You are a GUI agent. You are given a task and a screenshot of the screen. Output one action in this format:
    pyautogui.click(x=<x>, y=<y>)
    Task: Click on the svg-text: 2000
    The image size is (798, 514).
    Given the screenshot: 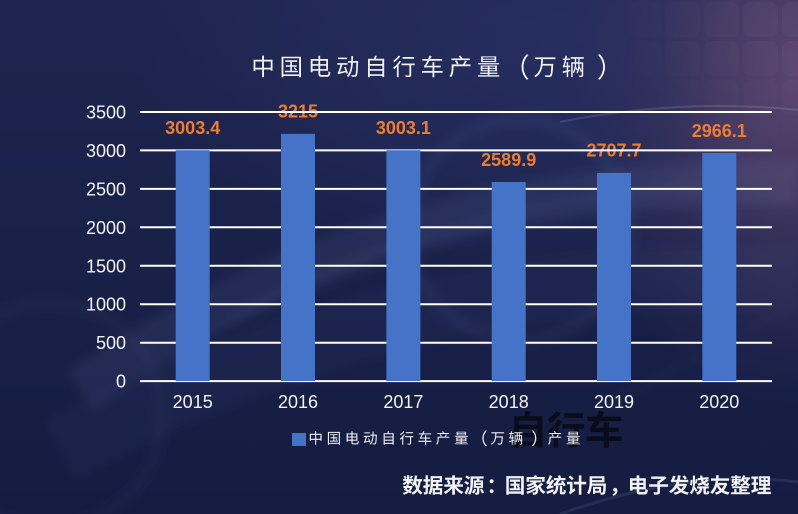 What is the action you would take?
    pyautogui.click(x=106, y=228)
    